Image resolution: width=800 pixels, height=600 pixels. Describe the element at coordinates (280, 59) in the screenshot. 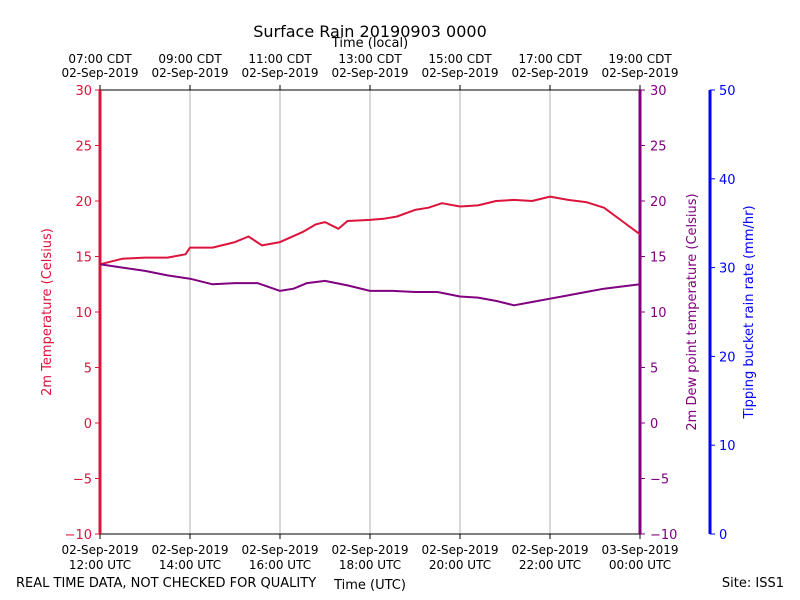

I see `top-tick-time: 11:00 CDT` at that location.